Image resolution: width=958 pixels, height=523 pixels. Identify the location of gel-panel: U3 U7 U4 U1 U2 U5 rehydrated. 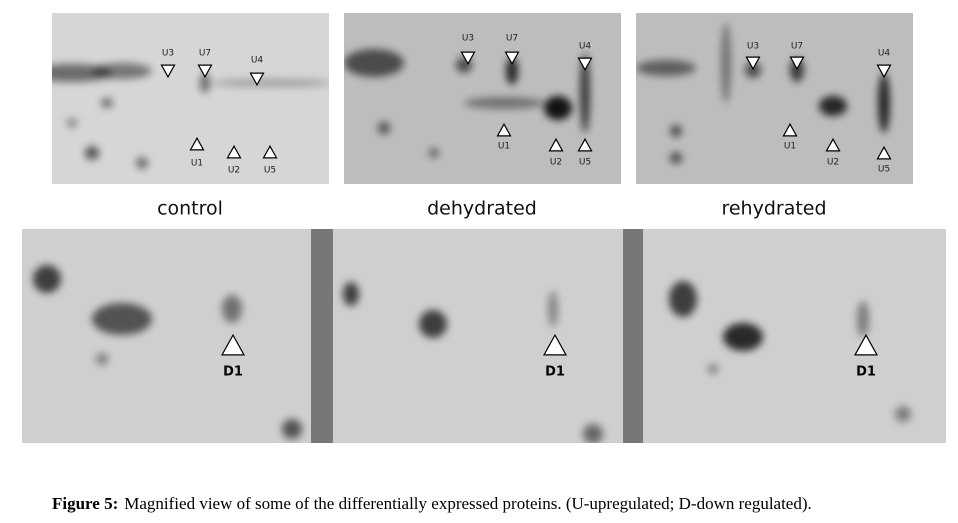
(774, 116).